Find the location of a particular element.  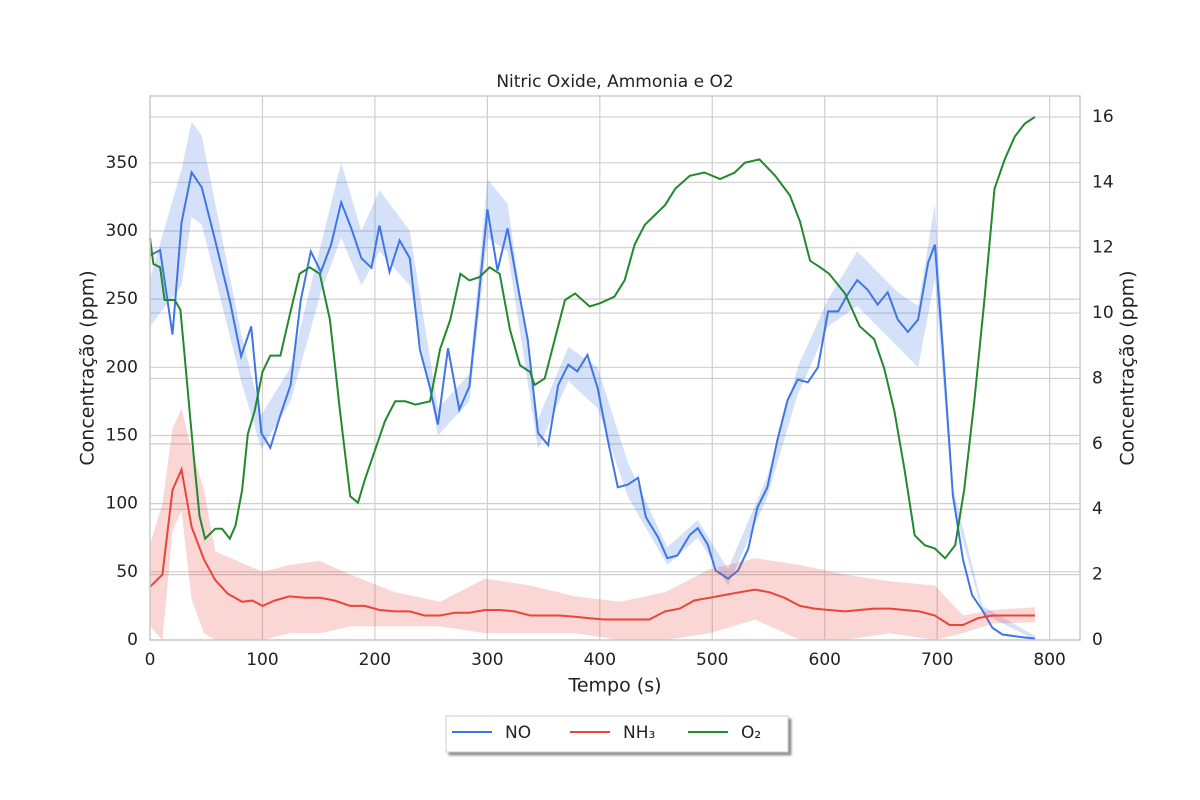

legend-box is located at coordinates (617, 734).